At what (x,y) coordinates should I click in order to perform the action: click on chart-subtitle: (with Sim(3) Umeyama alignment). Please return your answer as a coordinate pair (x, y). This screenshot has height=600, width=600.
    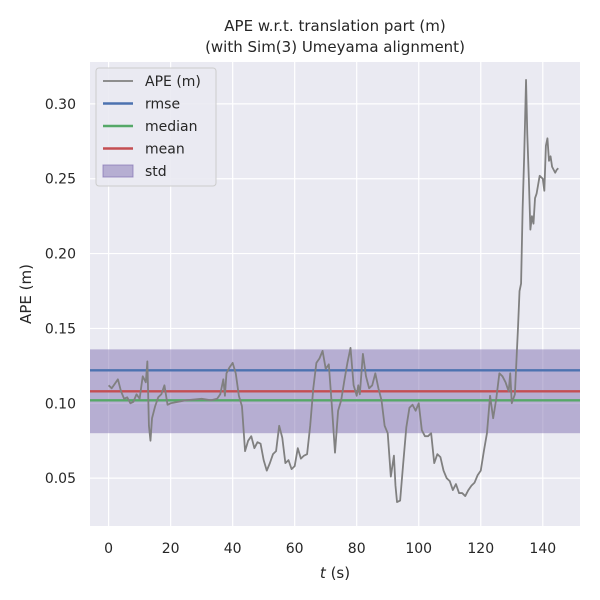
    Looking at the image, I should click on (335, 47).